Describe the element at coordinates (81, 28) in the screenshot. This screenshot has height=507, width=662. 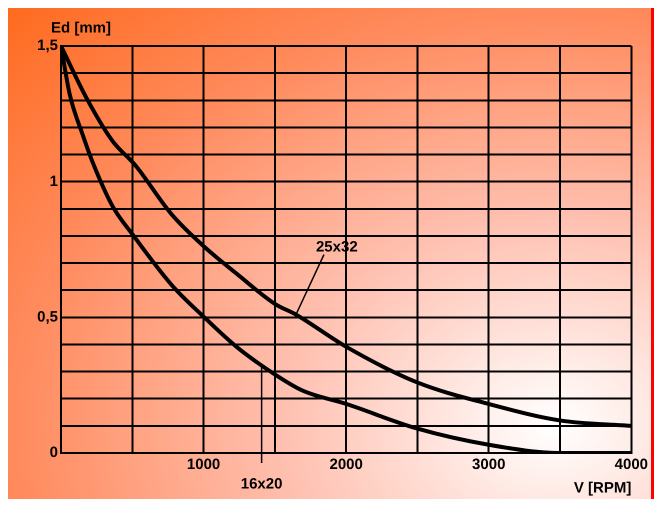
I see `y-axis-title: Ed [mm]` at that location.